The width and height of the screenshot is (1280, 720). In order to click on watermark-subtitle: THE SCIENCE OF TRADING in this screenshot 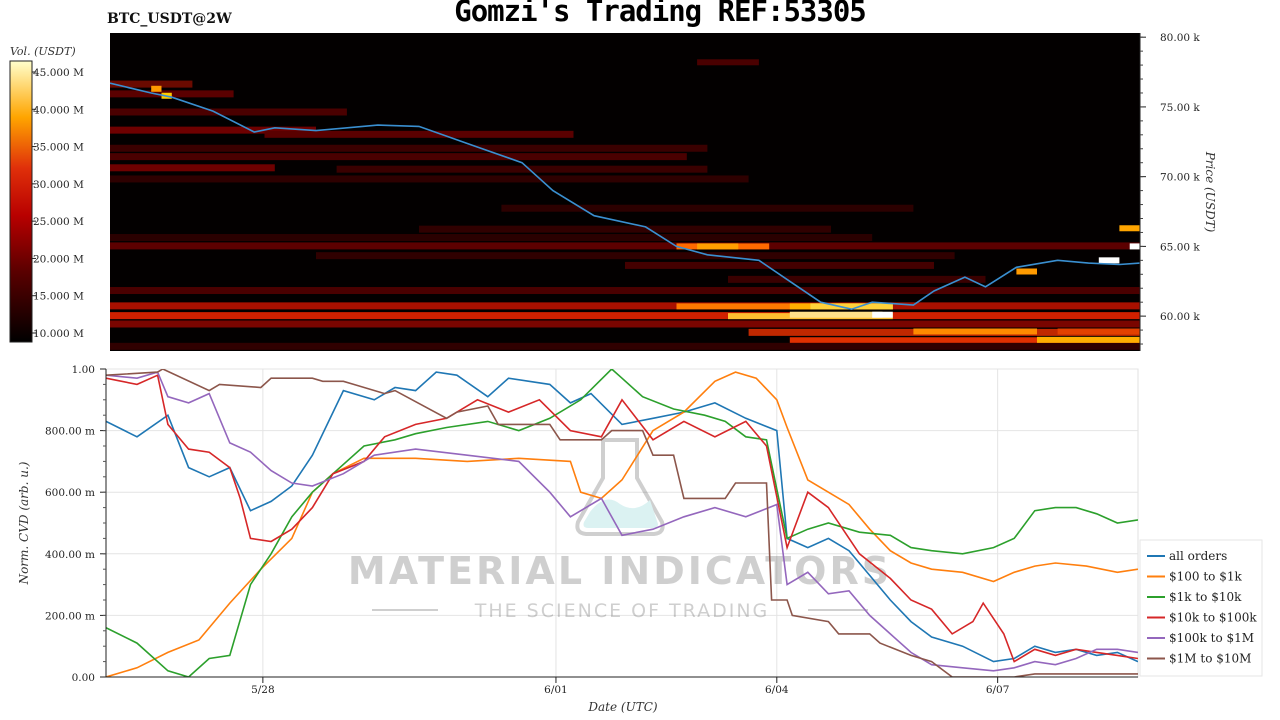, I will do `click(622, 611)`.